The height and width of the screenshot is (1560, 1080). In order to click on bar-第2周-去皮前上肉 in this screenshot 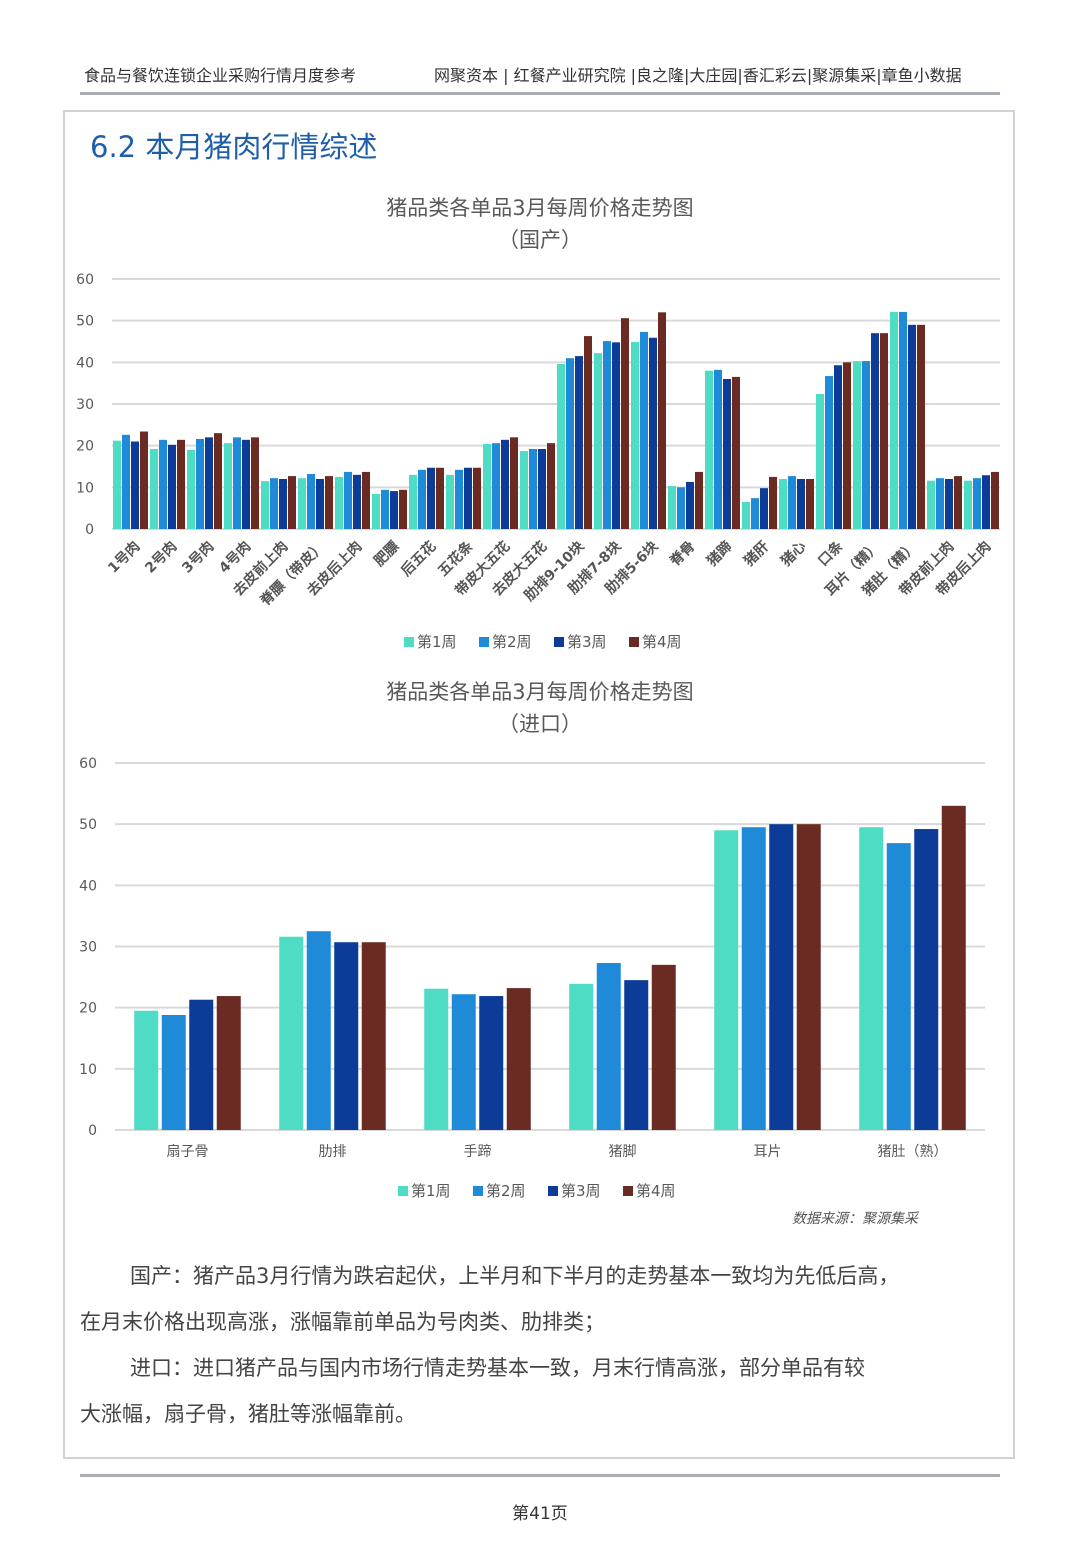, I will do `click(274, 503)`.